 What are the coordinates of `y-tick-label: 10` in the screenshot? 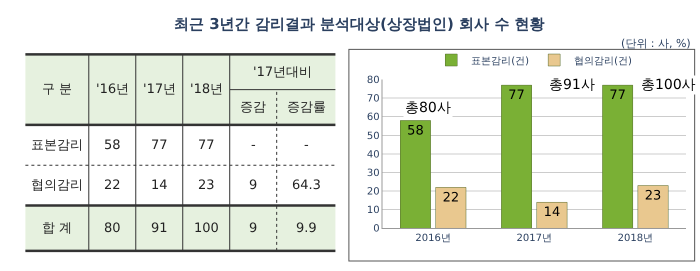 It's located at (373, 210).